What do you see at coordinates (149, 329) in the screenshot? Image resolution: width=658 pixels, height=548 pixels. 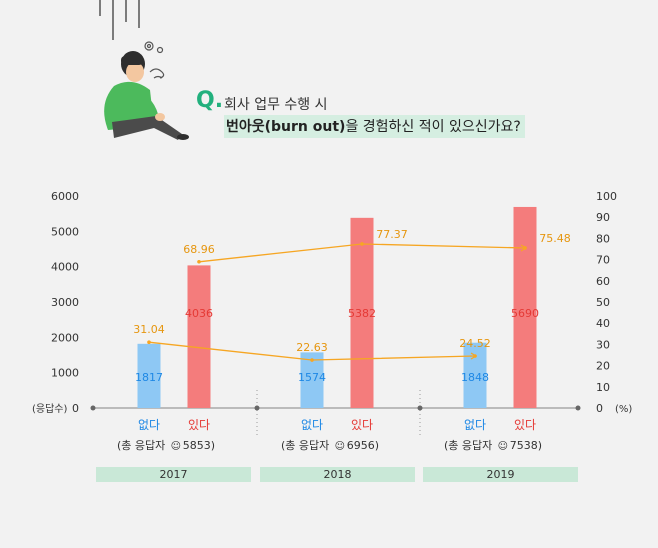 I see `pct-label-no: 31.04` at bounding box center [149, 329].